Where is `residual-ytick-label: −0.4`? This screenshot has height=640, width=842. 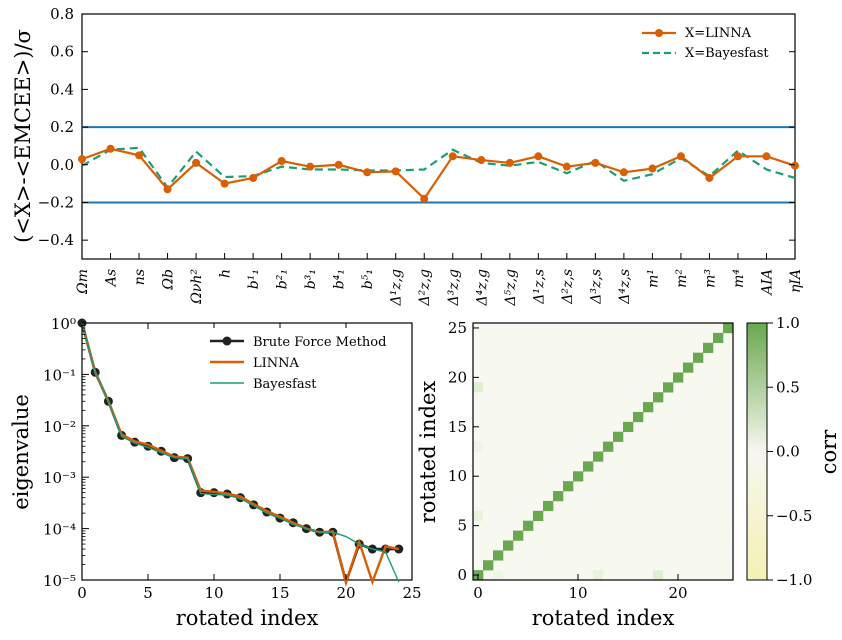
residual-ytick-label: −0.4 is located at coordinates (56, 240).